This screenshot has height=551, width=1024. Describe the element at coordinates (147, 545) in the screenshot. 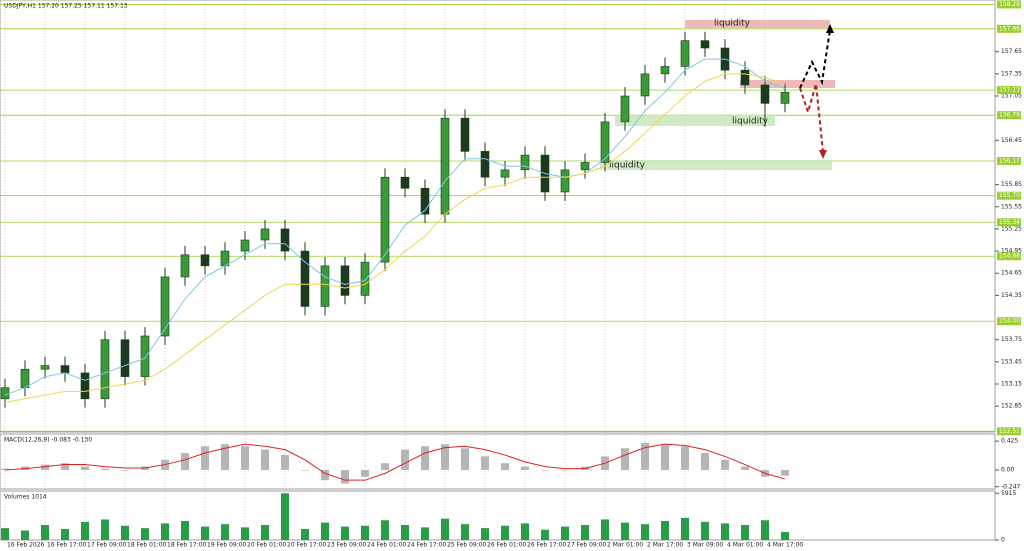

I see `x-tick-label: 18 Feb 01:00` at that location.